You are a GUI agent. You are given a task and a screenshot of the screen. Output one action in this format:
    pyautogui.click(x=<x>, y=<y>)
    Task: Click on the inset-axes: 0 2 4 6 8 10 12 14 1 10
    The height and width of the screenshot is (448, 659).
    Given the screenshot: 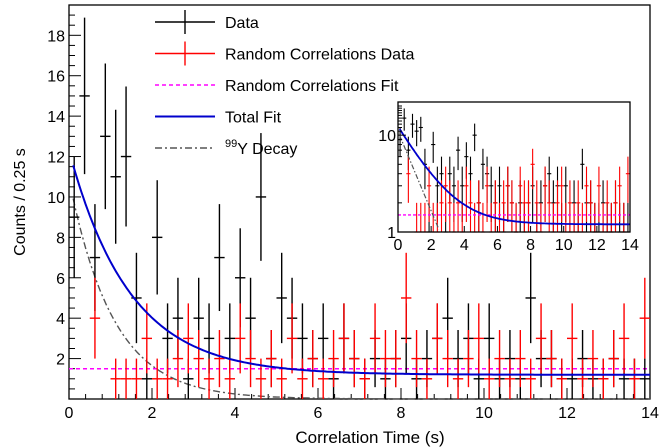 What is the action you would take?
    pyautogui.click(x=508, y=179)
    